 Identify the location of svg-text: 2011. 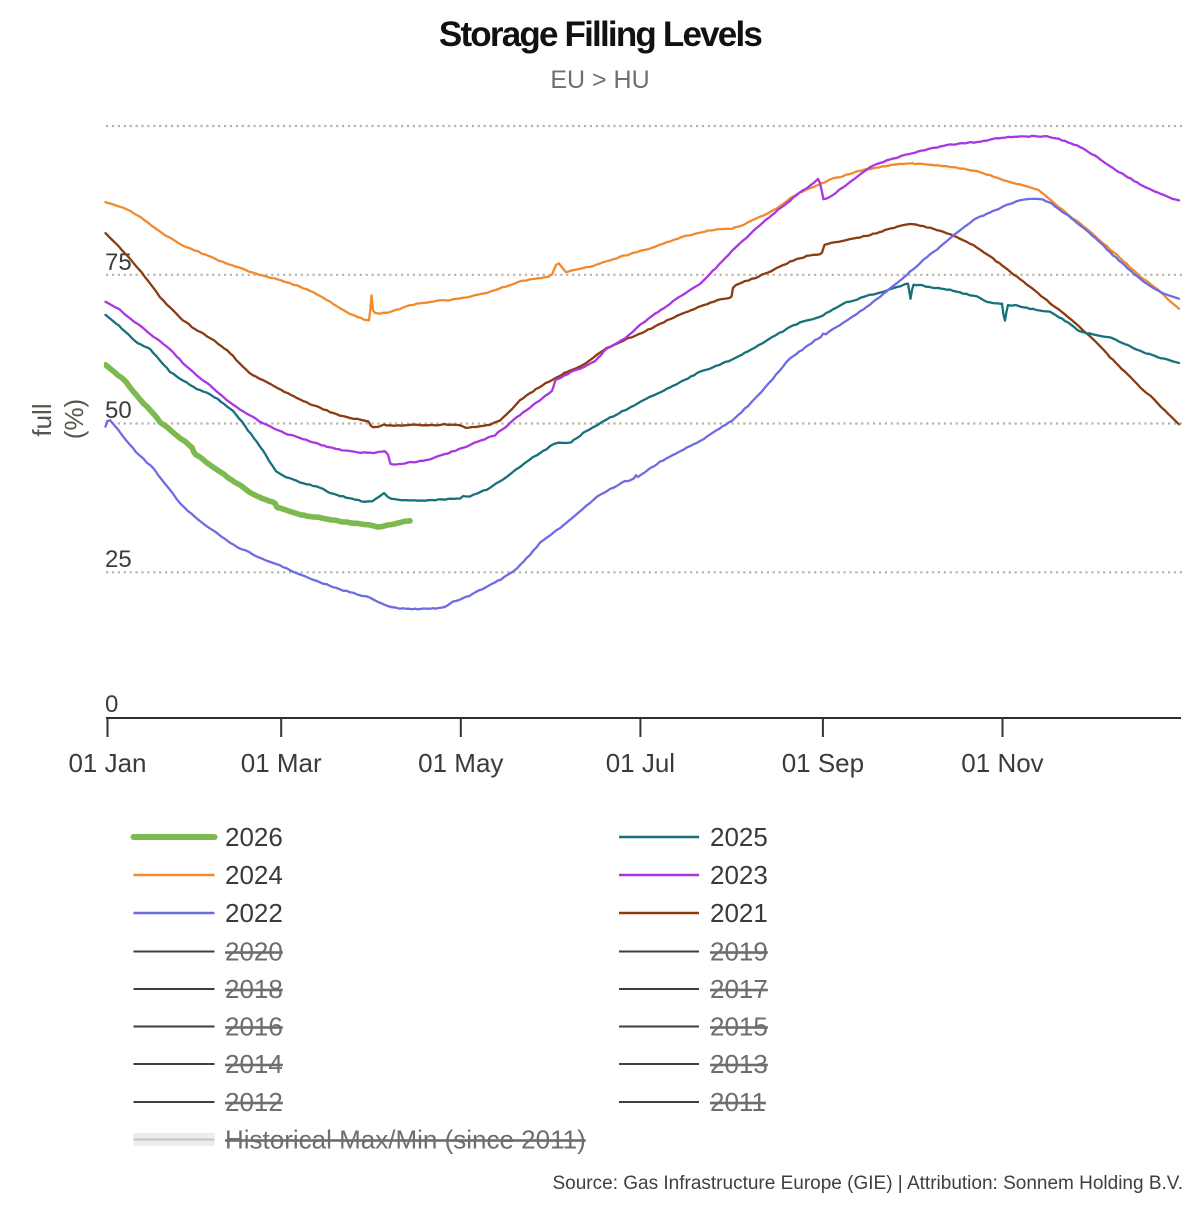
(738, 1102).